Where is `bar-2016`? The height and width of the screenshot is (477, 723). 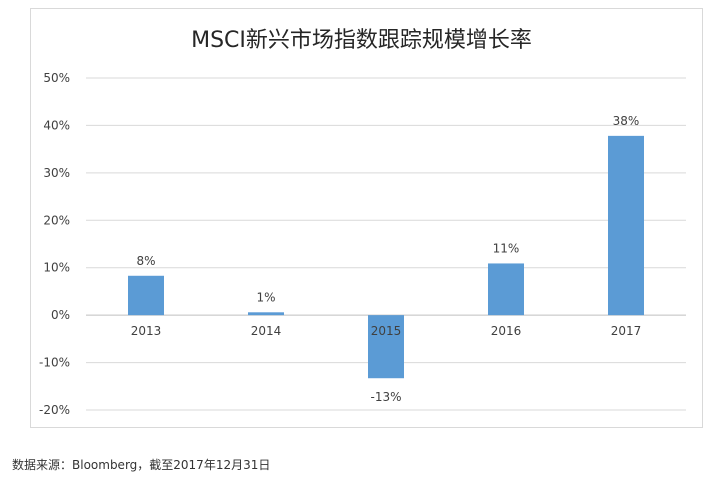 bar-2016 is located at coordinates (506, 289).